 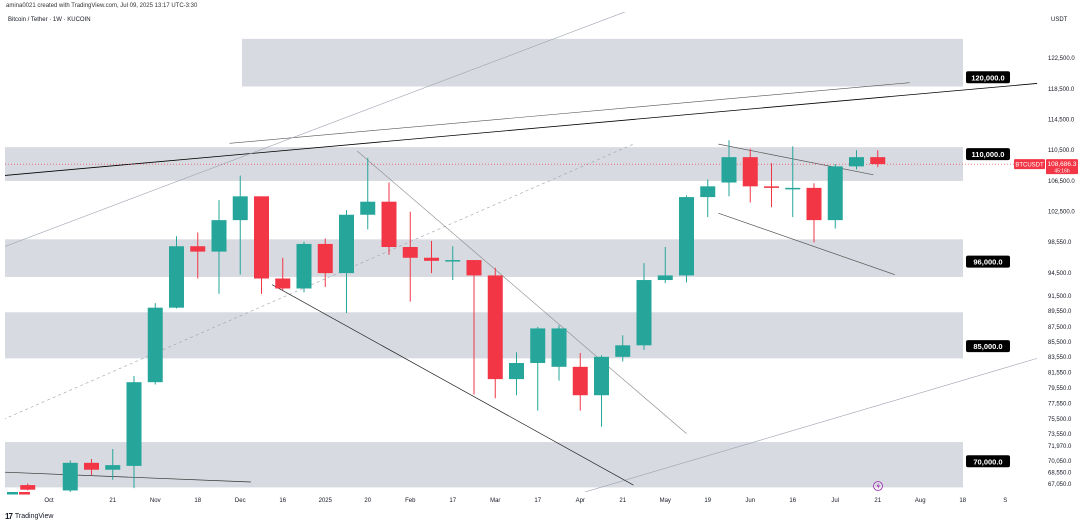 I want to click on price-level-tag-bg, so click(x=988, y=154).